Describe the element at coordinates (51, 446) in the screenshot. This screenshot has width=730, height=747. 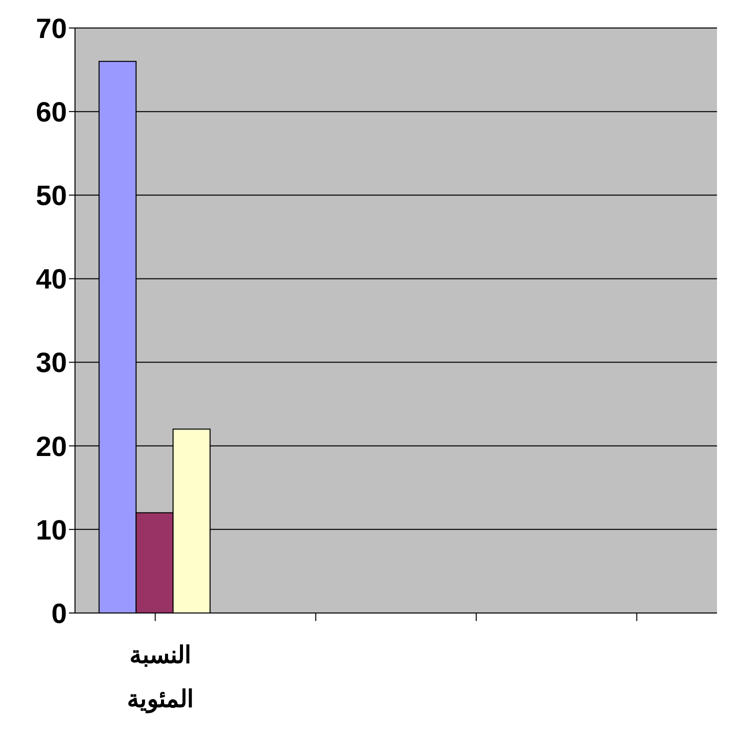
I see `y-tick-label: 20` at that location.